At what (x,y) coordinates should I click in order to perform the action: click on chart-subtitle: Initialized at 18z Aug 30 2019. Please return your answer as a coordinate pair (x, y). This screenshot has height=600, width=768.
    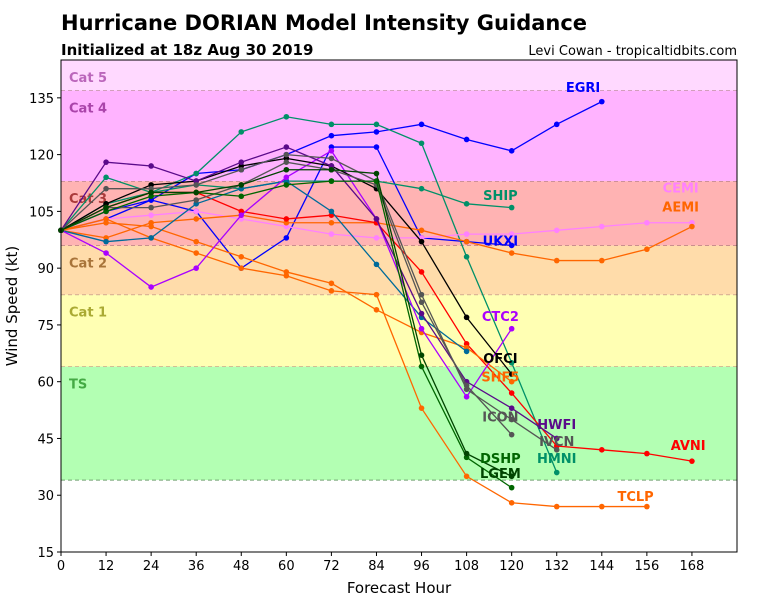
    Looking at the image, I should click on (187, 50).